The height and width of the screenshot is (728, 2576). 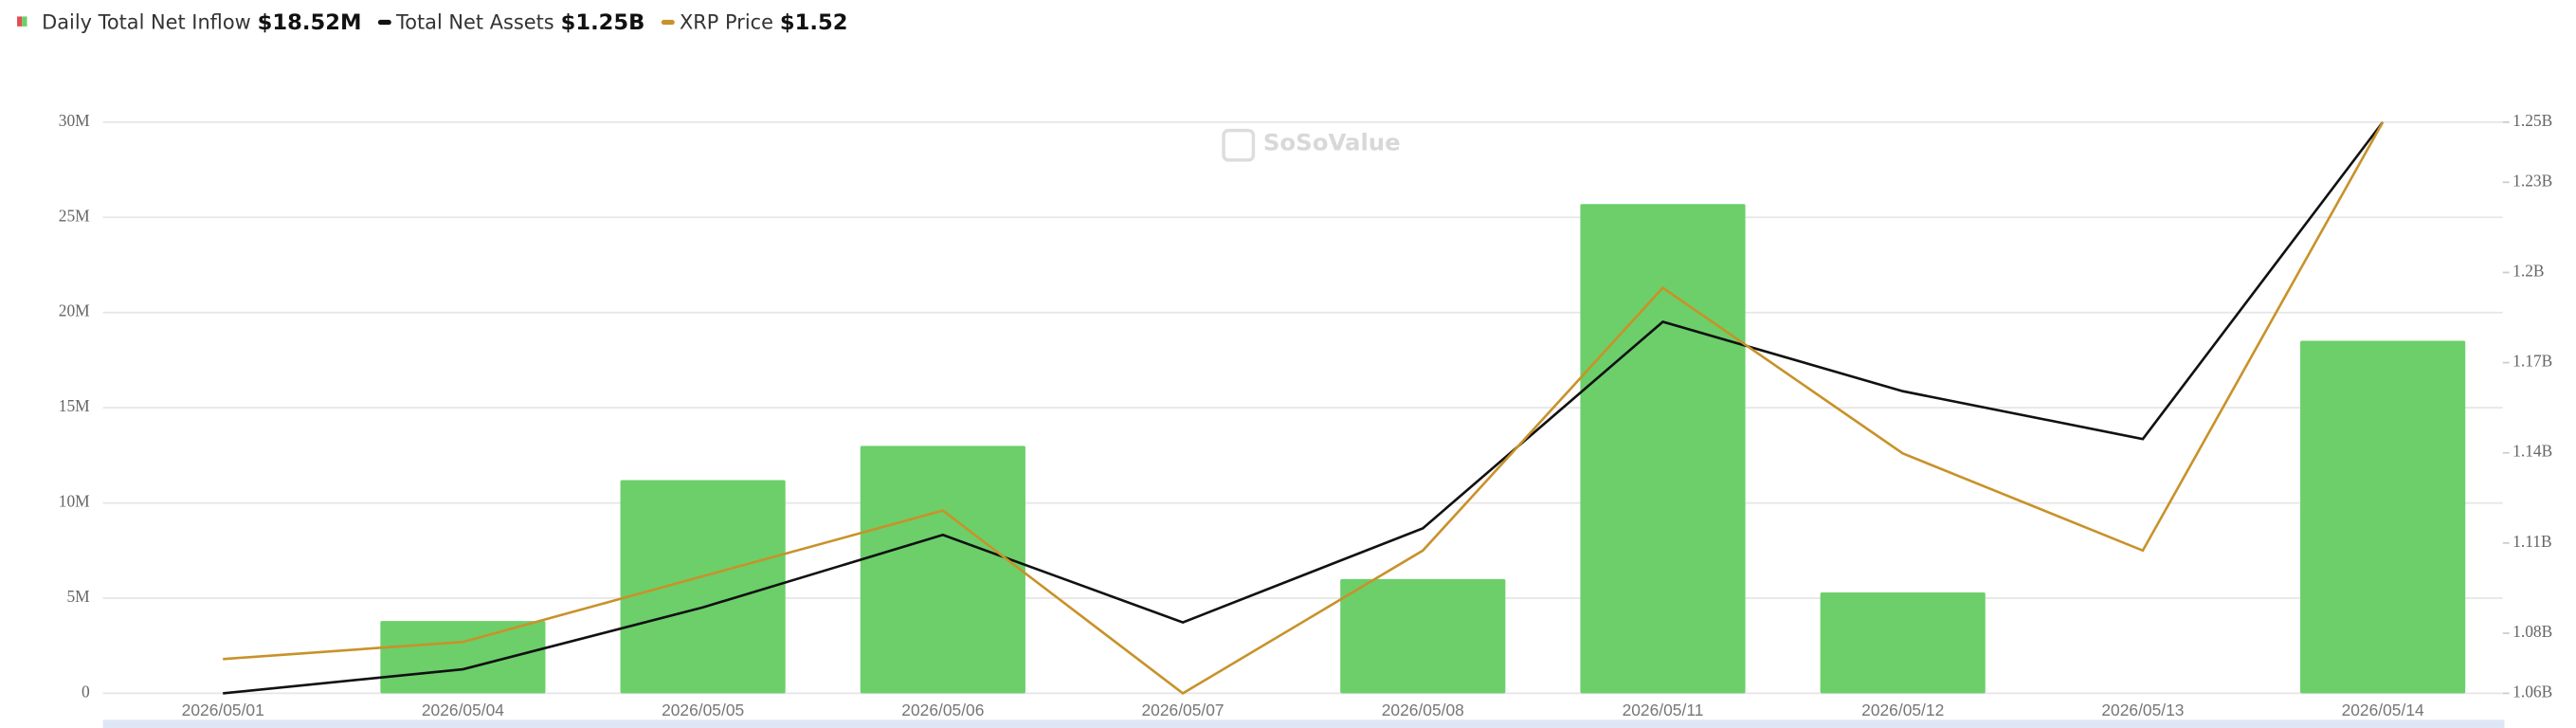 What do you see at coordinates (86, 691) in the screenshot?
I see `y-tick-label: 0` at bounding box center [86, 691].